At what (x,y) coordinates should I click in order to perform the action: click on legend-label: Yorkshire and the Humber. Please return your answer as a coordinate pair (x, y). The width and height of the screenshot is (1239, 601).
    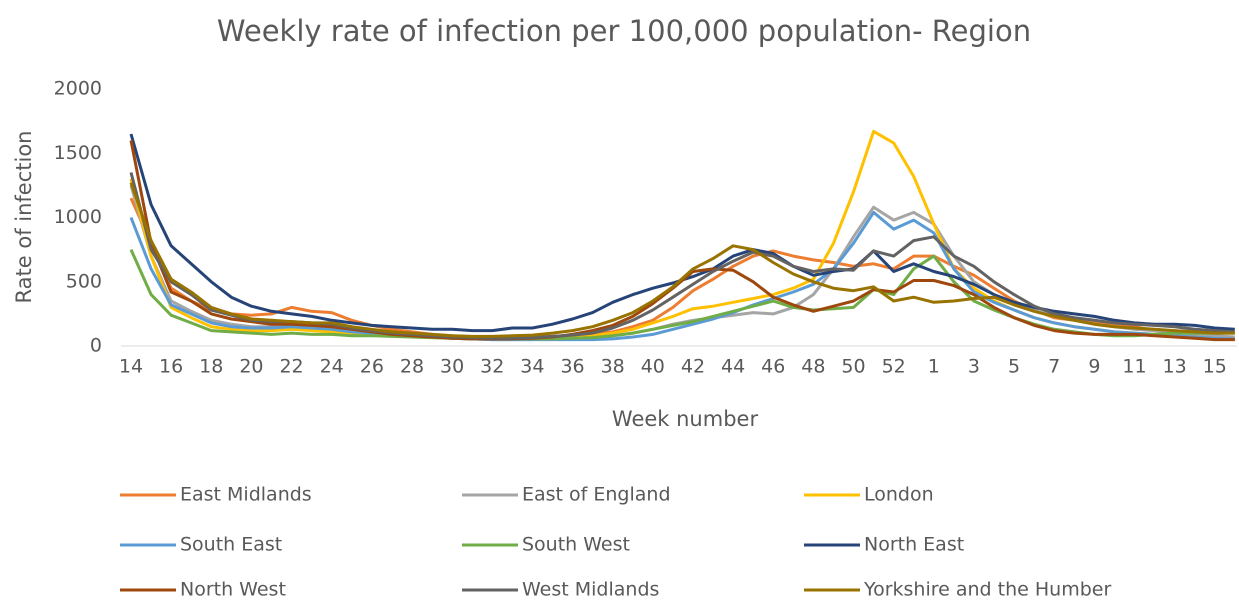
    Looking at the image, I should click on (987, 590).